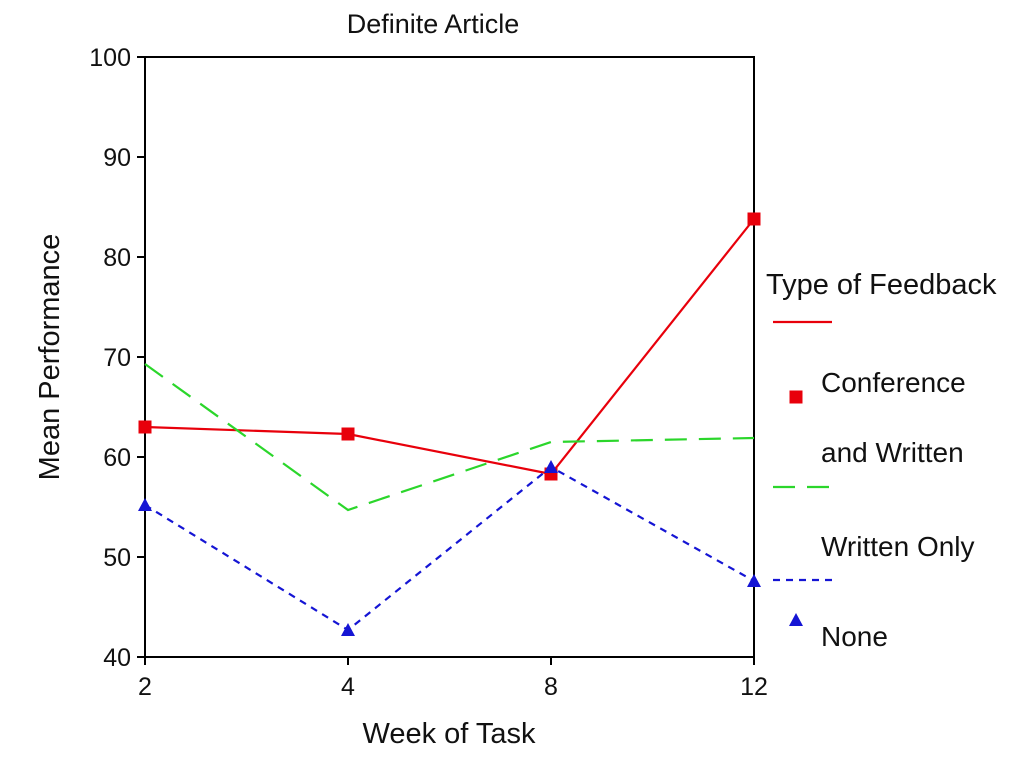  I want to click on legend-title: Type of Feedback, so click(881, 285).